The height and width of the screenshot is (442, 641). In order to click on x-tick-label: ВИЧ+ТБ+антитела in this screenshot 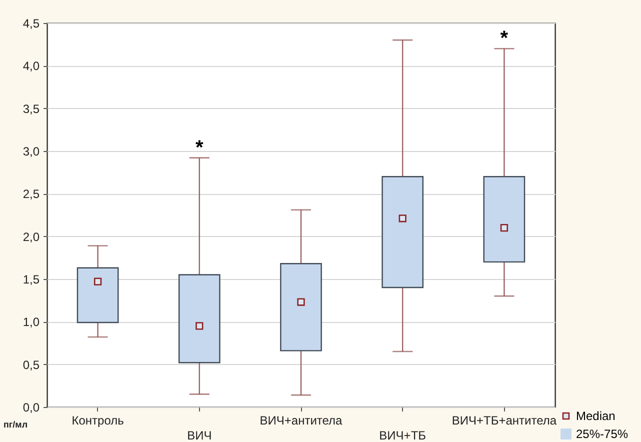, I will do `click(504, 421)`.